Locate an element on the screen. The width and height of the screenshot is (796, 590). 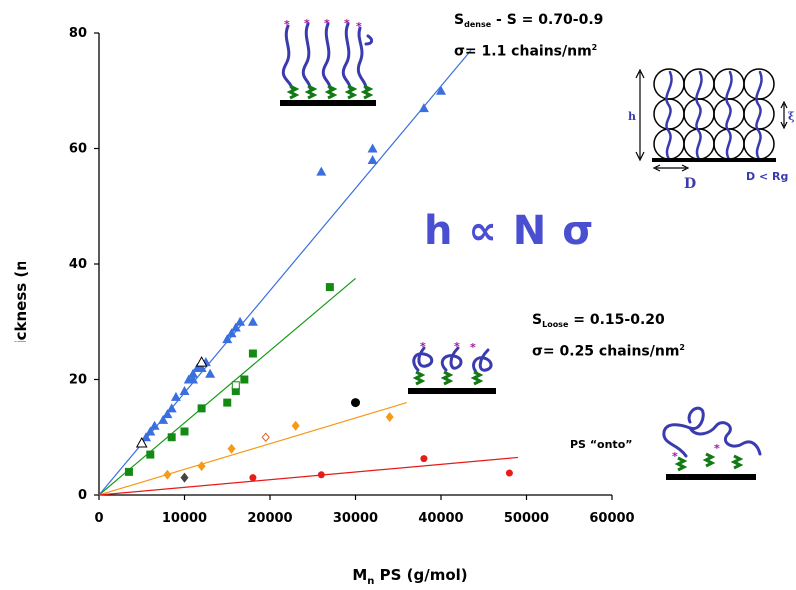
dense-value: - S = 0.70-0.9 is located at coordinates (547, 20).